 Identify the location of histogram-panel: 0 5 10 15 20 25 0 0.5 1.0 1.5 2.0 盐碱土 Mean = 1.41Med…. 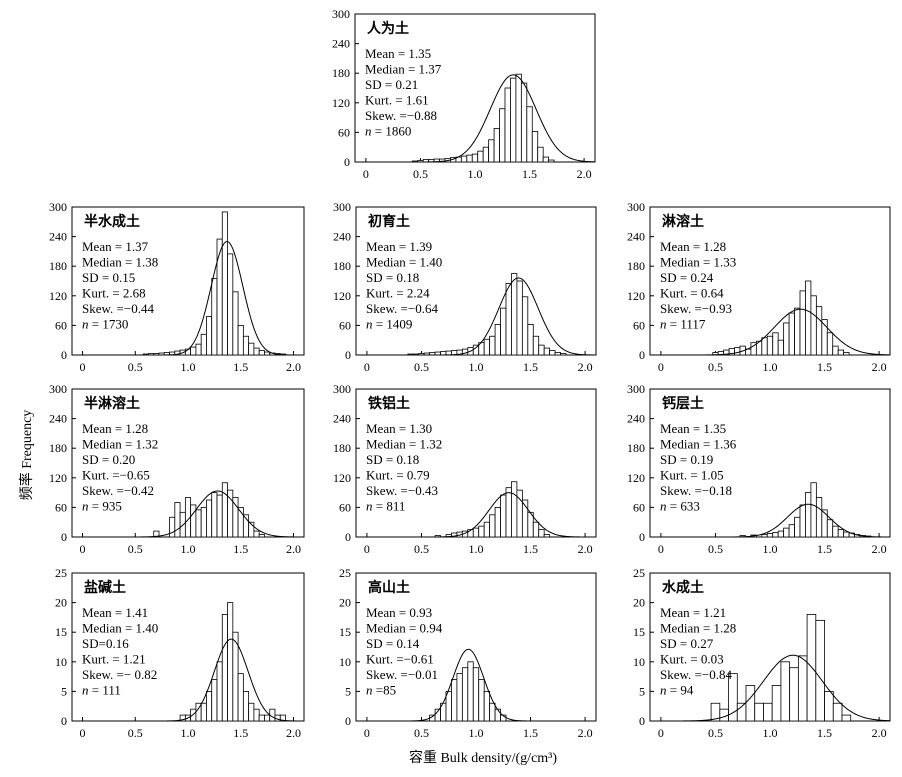
(180, 653).